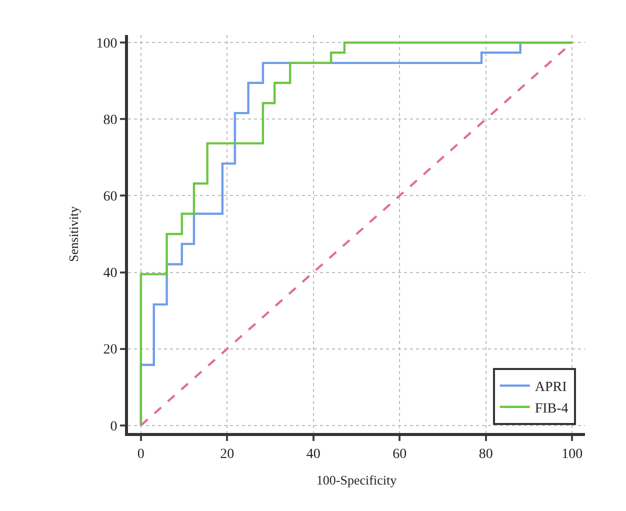 The height and width of the screenshot is (511, 626). I want to click on x-tick-label: 40, so click(313, 454).